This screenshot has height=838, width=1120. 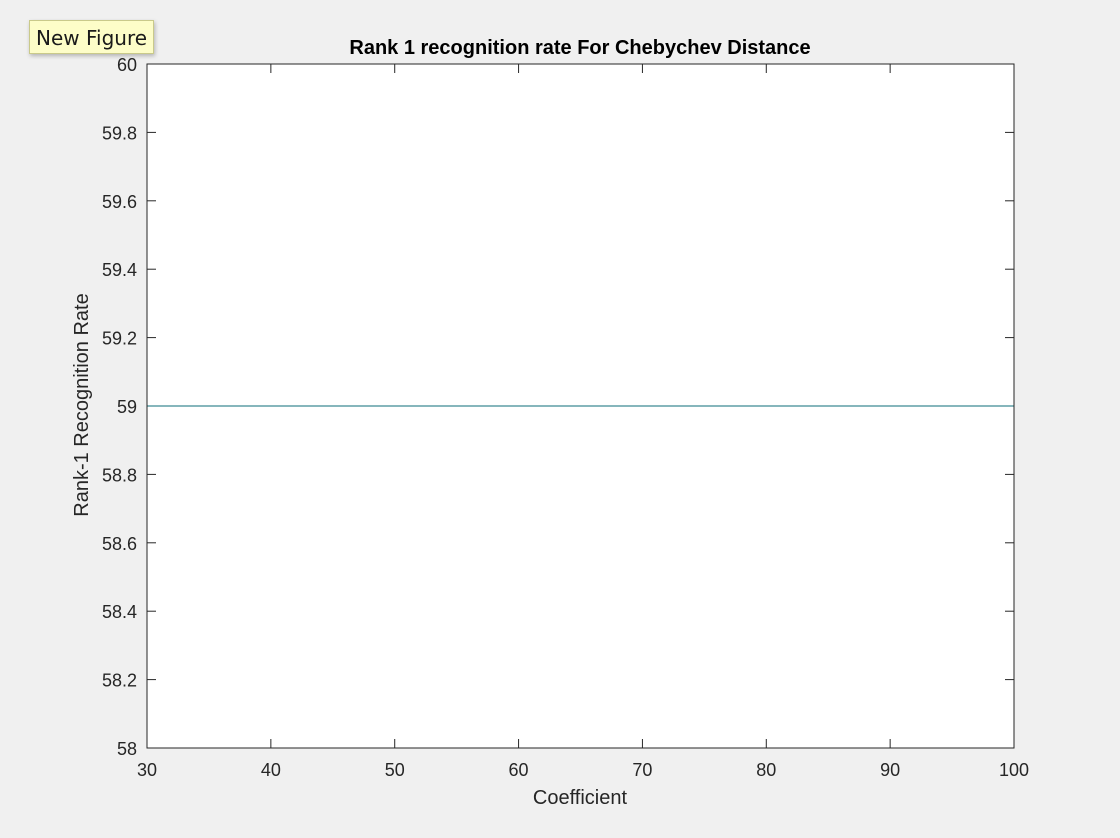 What do you see at coordinates (127, 407) in the screenshot?
I see `y-tick-label: 59` at bounding box center [127, 407].